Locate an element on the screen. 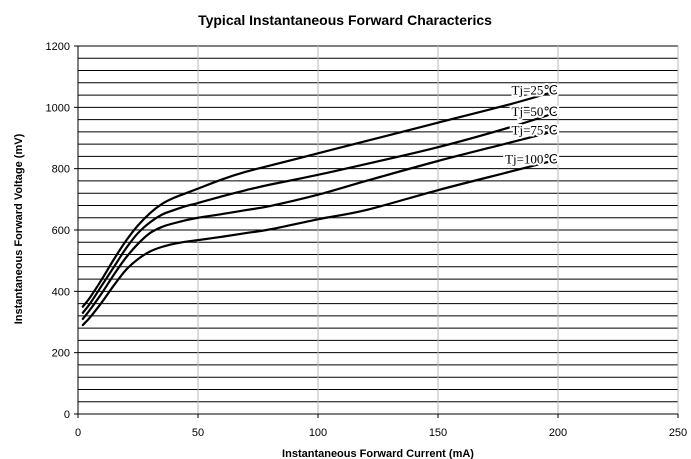 This screenshot has height=459, width=691. x-axis-label: Instantaneous Forward Current (mA) is located at coordinates (378, 453).